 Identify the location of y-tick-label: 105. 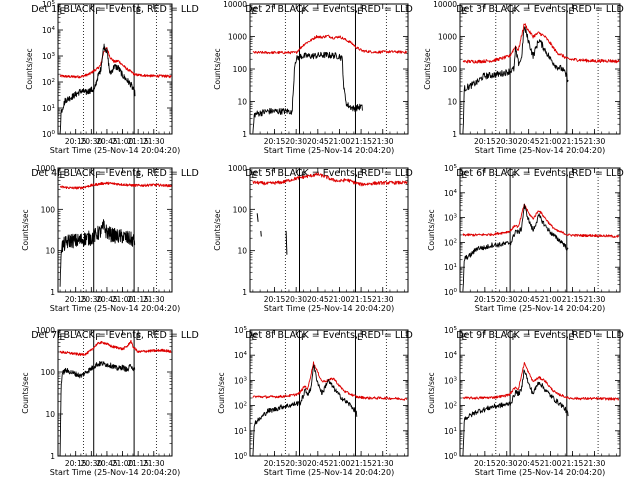
(241, 330).